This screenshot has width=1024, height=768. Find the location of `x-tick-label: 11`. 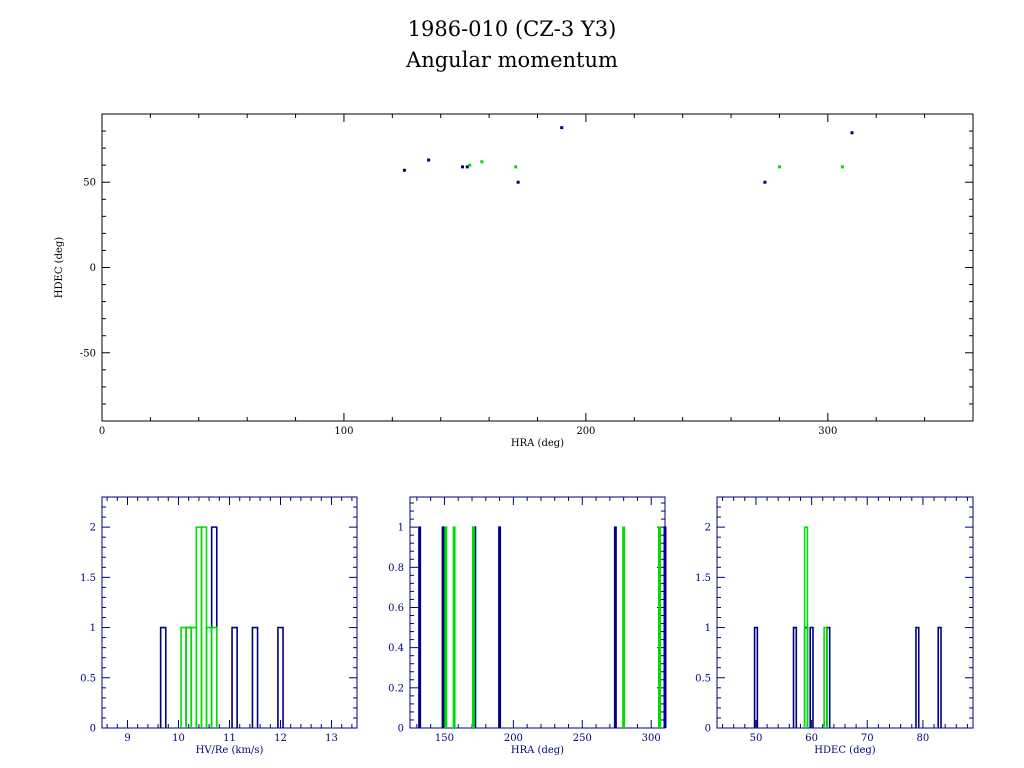

x-tick-label: 11 is located at coordinates (229, 738).